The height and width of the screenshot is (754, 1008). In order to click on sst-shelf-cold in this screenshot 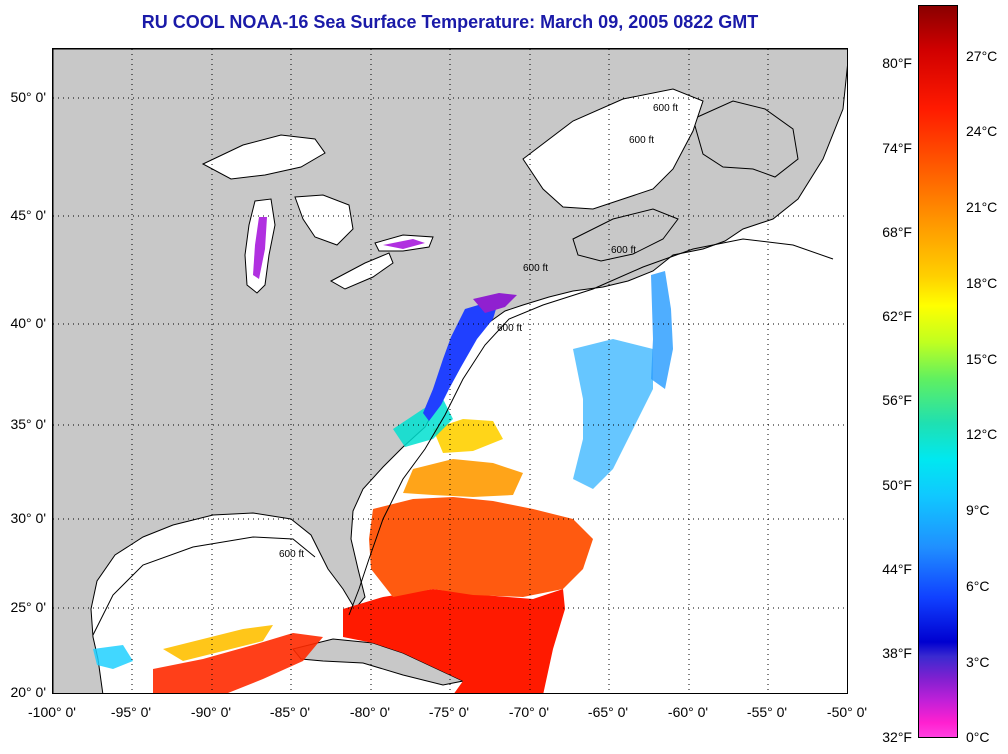, I will do `click(461, 360)`.